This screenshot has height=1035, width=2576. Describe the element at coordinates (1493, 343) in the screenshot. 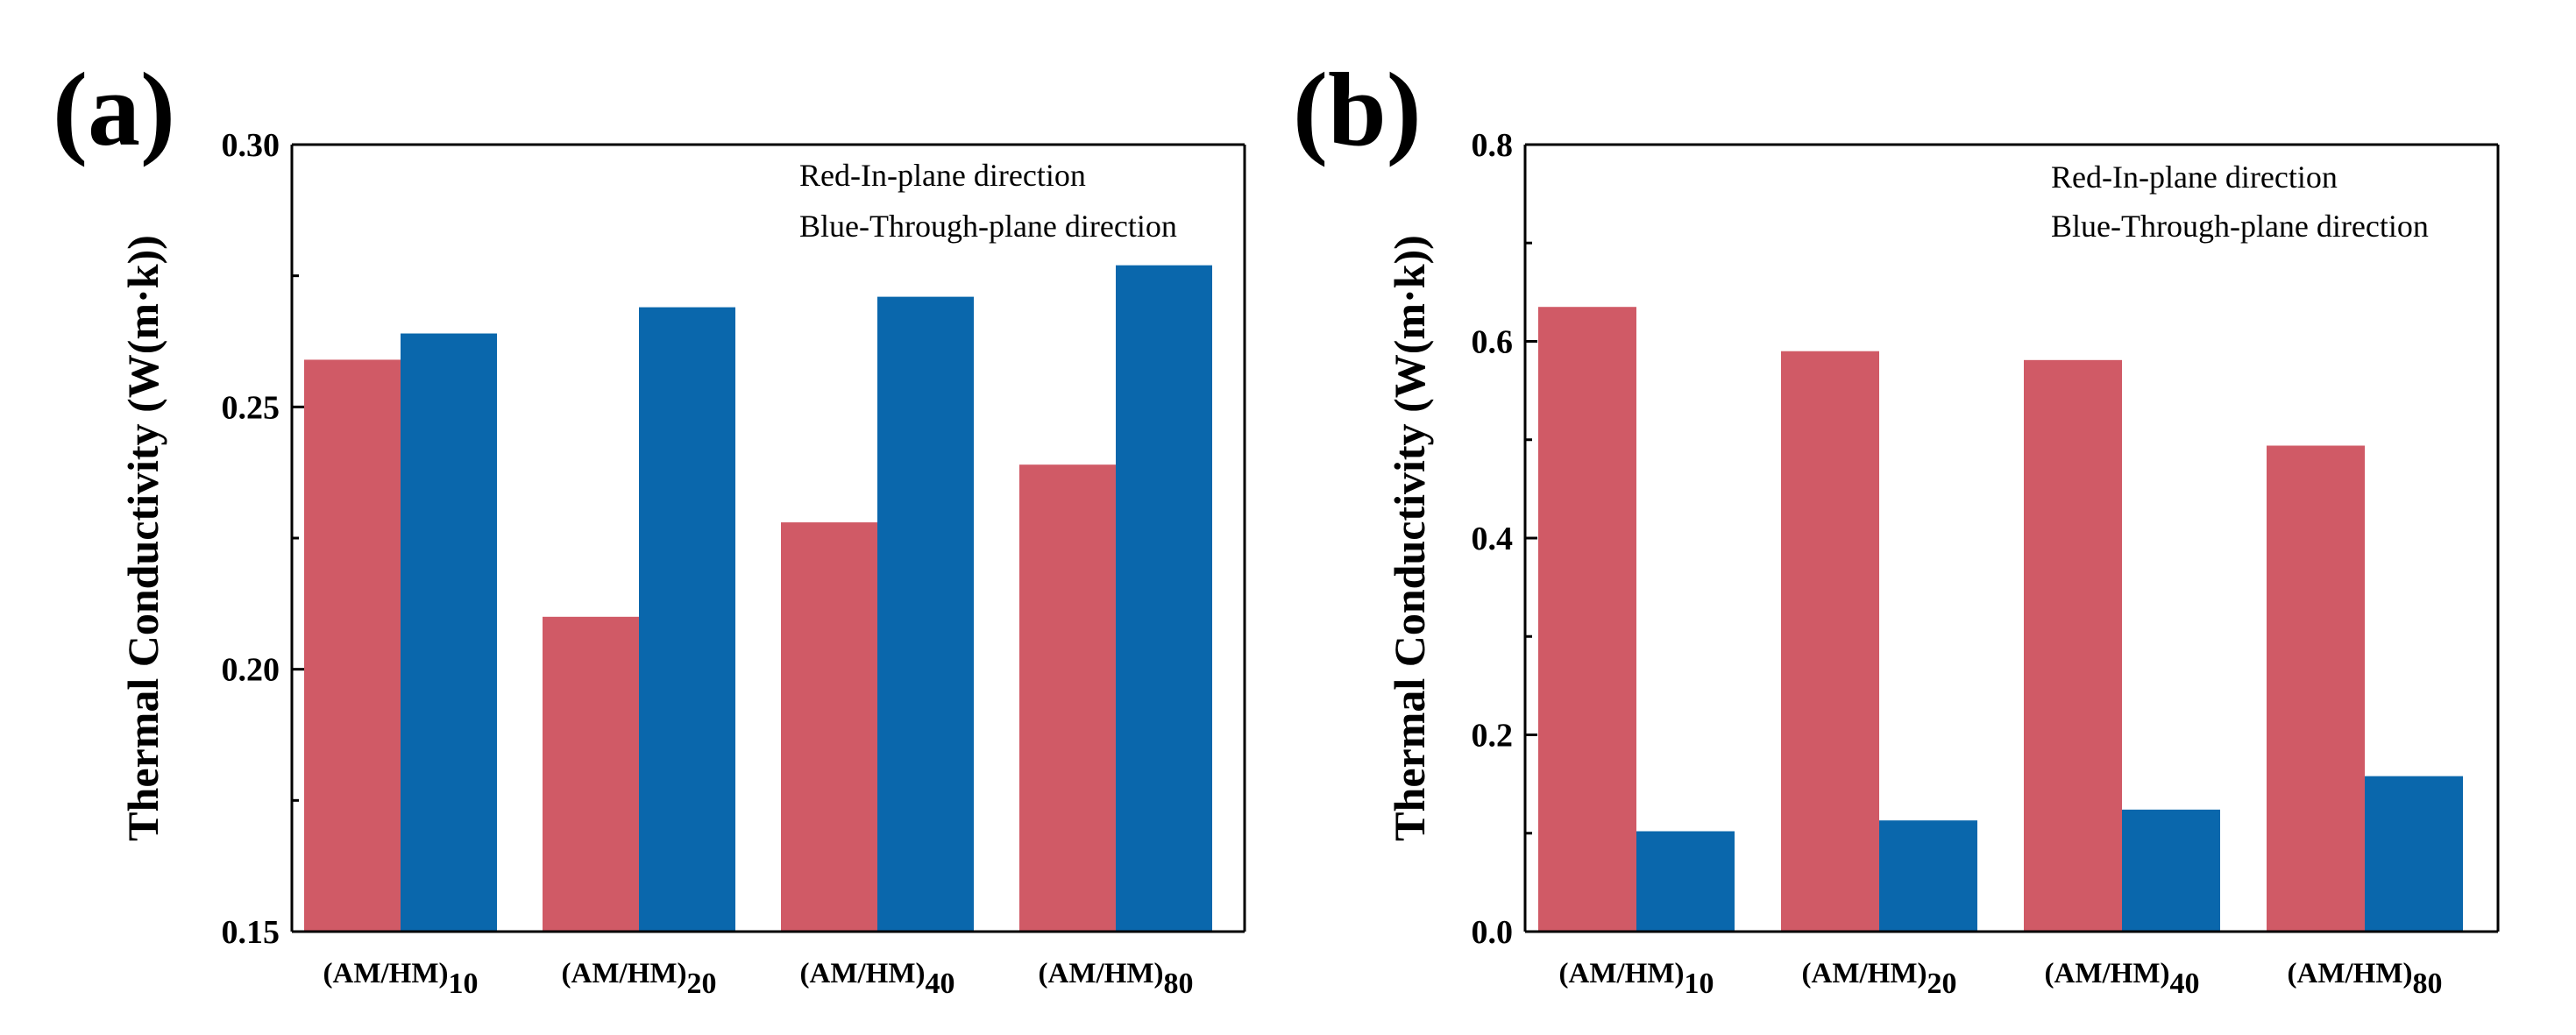

I see `y-tick-label: 0.6` at that location.